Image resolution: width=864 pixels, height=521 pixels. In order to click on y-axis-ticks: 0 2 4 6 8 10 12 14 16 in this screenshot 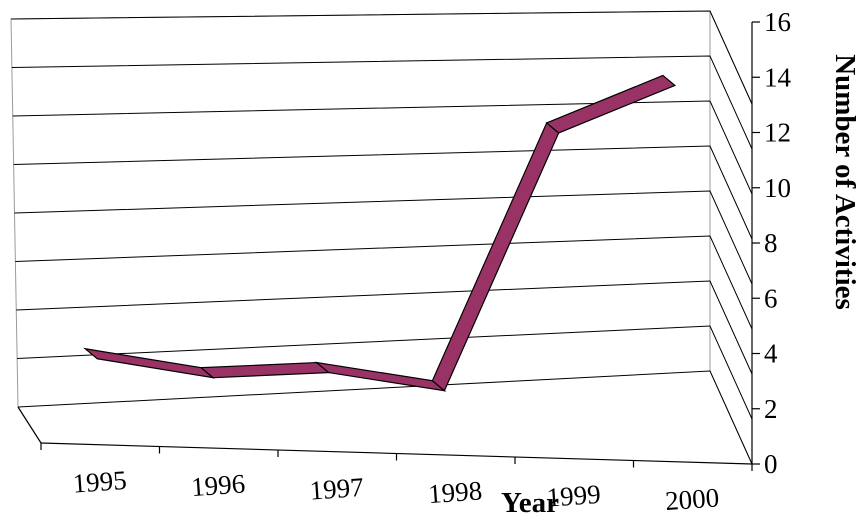, I will do `click(772, 243)`.